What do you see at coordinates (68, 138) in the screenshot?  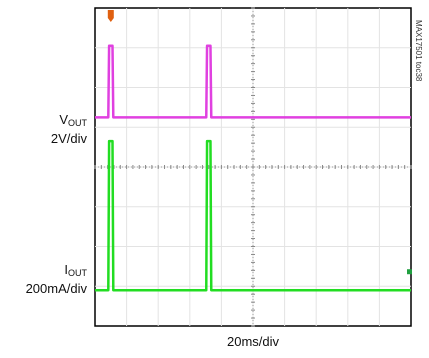 I see `vout-scale: 2V/div` at bounding box center [68, 138].